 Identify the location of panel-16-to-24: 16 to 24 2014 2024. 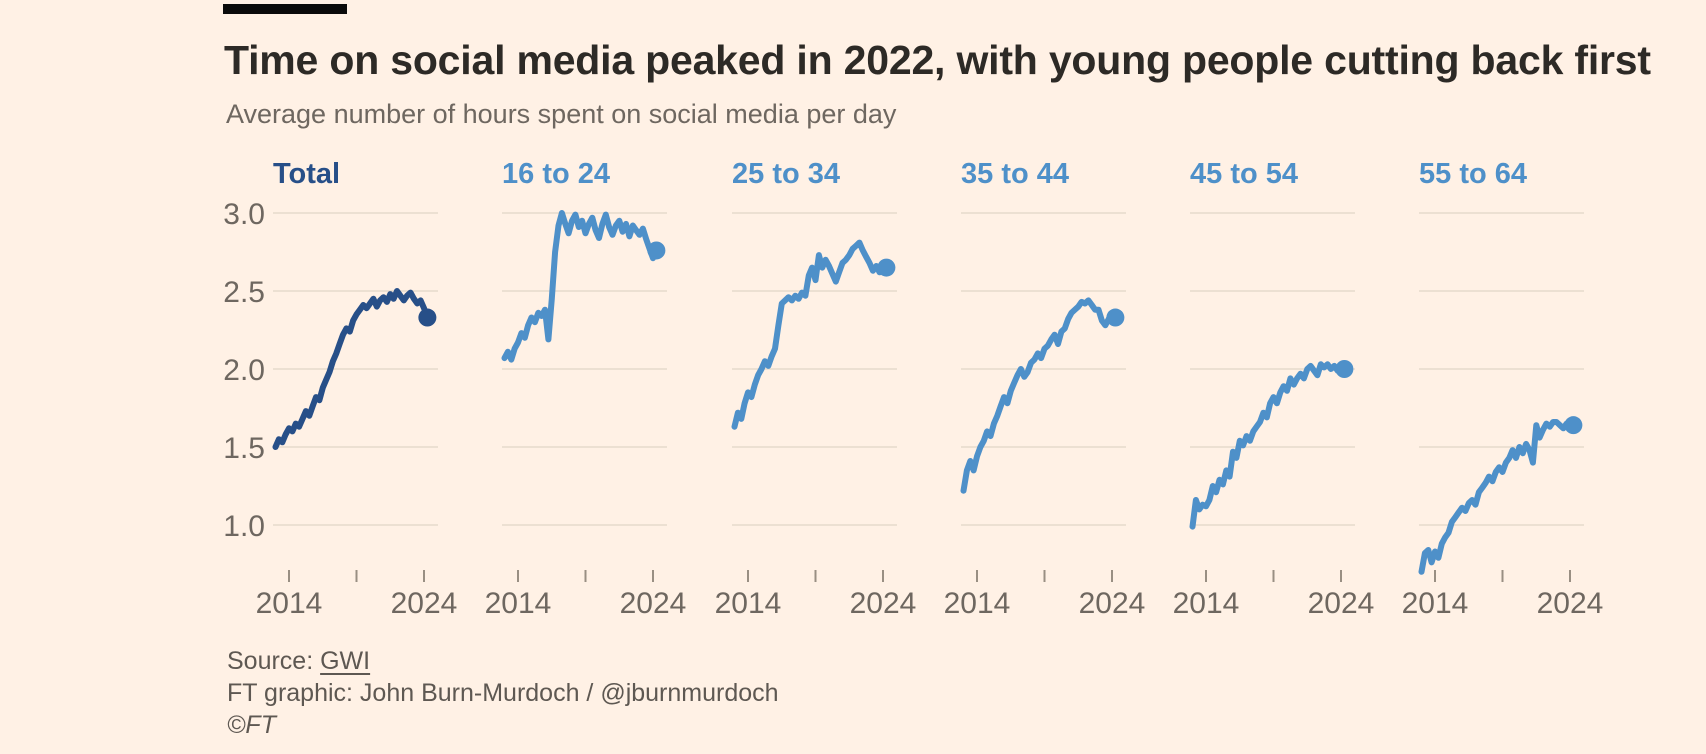
(586, 389).